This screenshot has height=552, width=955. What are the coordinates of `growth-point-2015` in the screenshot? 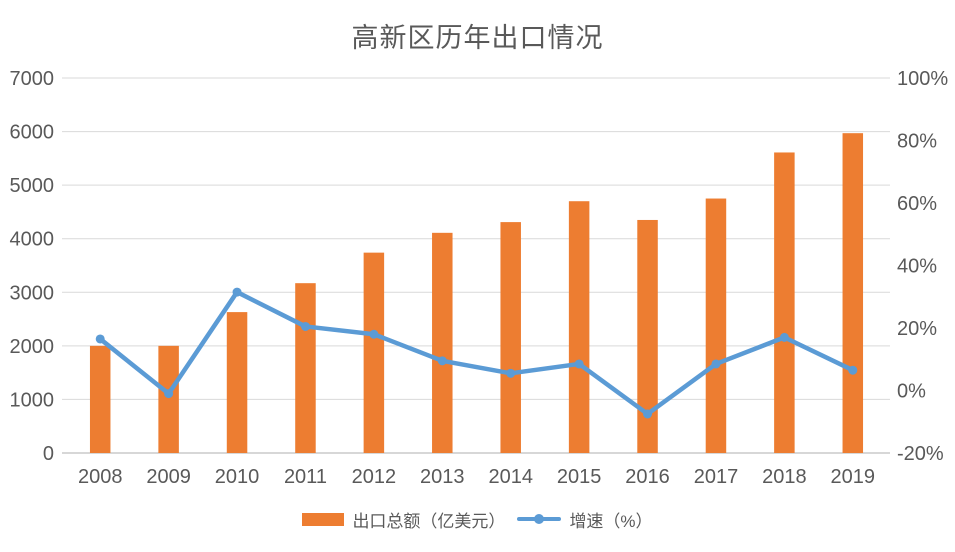 It's located at (579, 364).